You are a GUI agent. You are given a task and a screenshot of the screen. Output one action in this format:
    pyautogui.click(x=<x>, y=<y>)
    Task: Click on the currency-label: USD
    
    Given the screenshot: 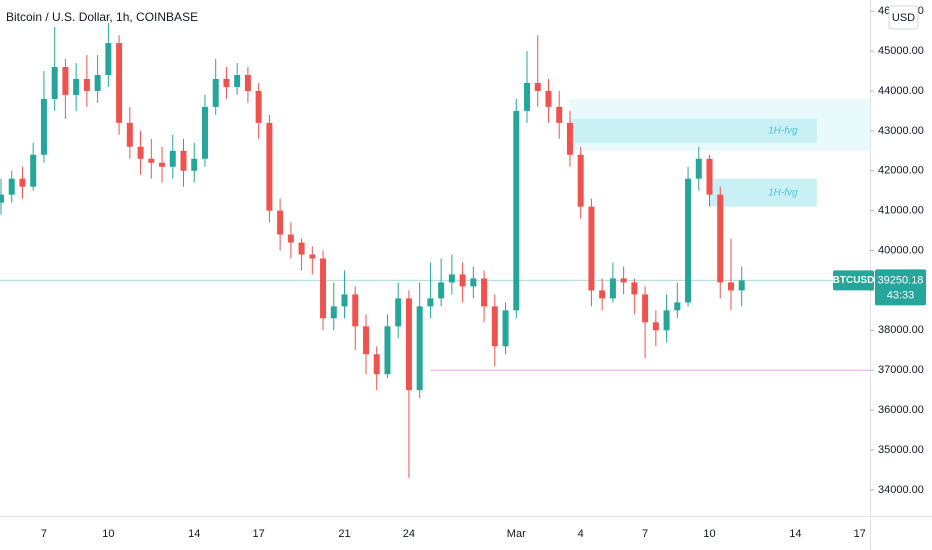 What is the action you would take?
    pyautogui.click(x=903, y=18)
    